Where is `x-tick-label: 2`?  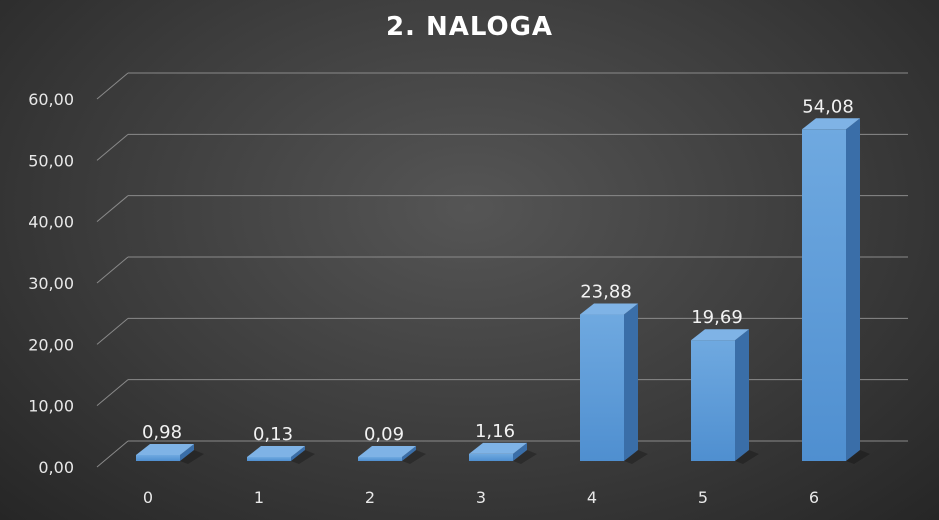
x-tick-label: 2 is located at coordinates (370, 497).